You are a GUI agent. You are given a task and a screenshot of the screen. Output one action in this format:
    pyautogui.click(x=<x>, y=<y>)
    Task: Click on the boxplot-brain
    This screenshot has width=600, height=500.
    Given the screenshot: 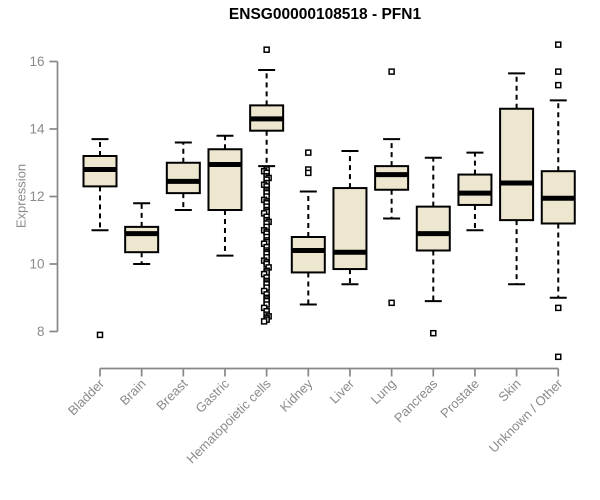 What is the action you would take?
    pyautogui.click(x=142, y=233)
    